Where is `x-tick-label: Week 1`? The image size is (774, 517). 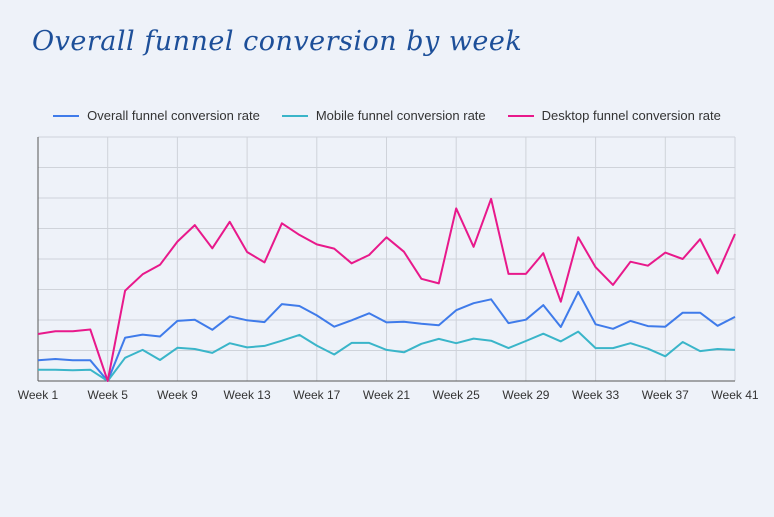
x-tick-label: Week 1 is located at coordinates (38, 395).